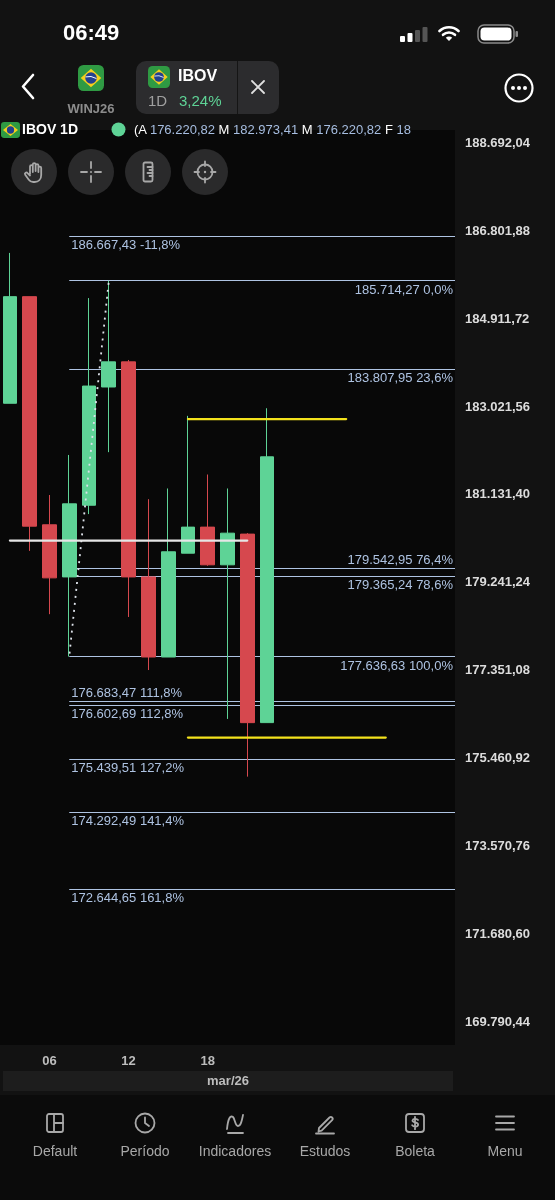  Describe the element at coordinates (498, 846) in the screenshot. I see `y-tick-label: 173.570,76` at that location.